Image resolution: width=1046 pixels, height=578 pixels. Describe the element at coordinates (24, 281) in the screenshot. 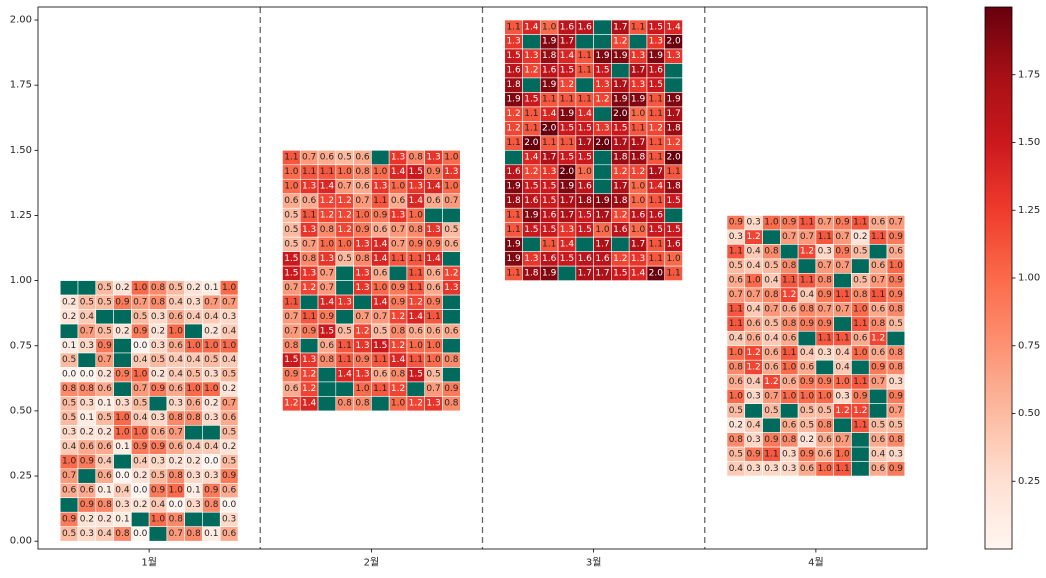

I see `y-axis: 0.00 0.25 0.50 0.75 1.00 1.25 1.50 1.75 2.00` at that location.